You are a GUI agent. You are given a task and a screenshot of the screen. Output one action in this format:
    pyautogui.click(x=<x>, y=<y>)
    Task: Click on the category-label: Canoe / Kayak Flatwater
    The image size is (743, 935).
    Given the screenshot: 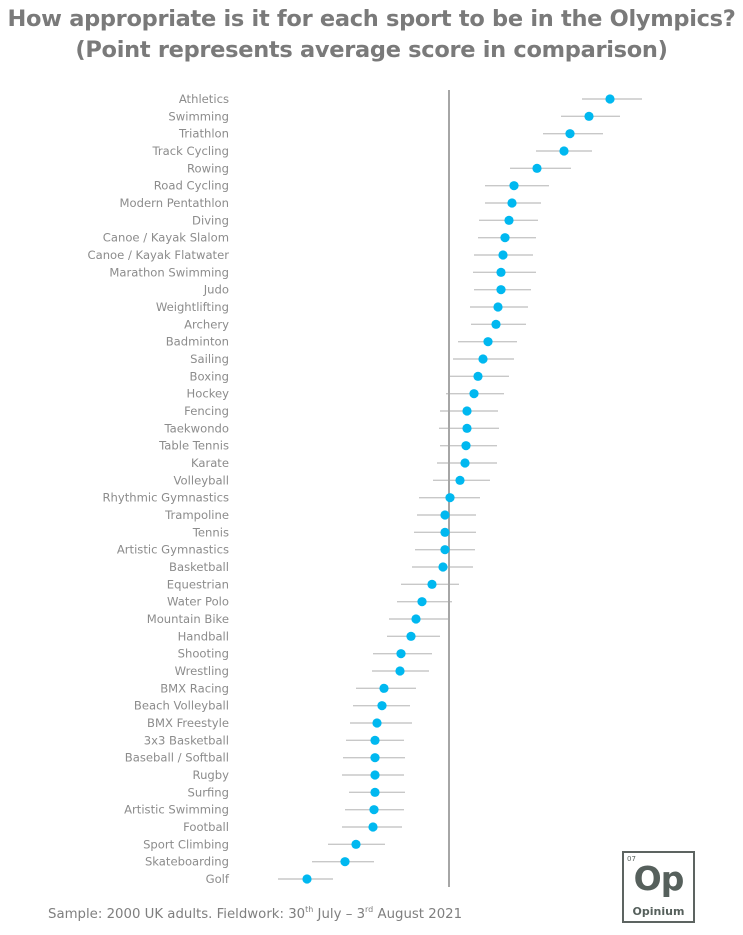 What is the action you would take?
    pyautogui.click(x=159, y=255)
    